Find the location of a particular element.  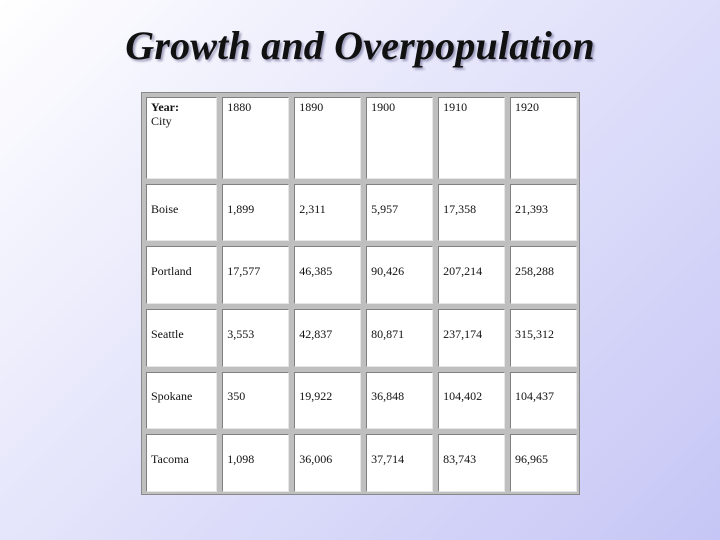

value-cell: 315,312 is located at coordinates (543, 338).